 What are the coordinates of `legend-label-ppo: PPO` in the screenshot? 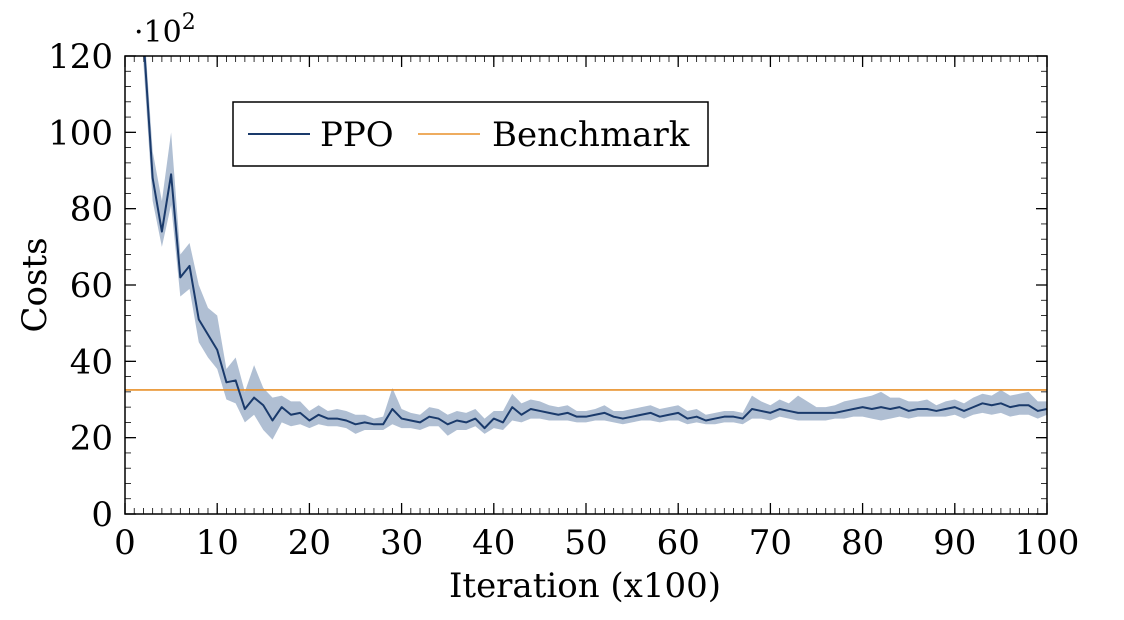 It's located at (357, 135).